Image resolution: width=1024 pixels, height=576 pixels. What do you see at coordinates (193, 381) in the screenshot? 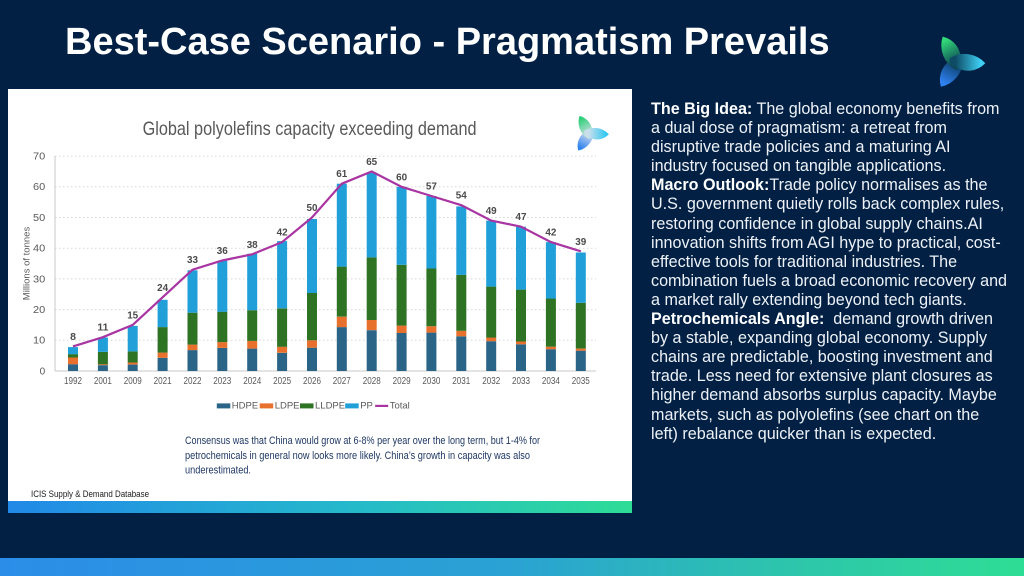
I see `svg-text: 2022` at bounding box center [193, 381].